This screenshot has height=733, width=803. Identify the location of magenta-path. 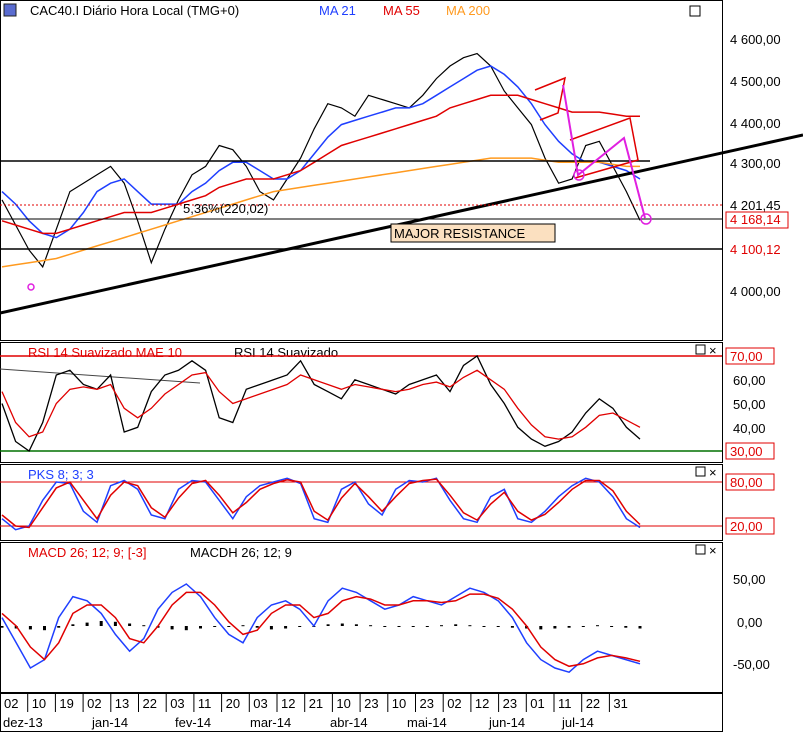
(604, 151).